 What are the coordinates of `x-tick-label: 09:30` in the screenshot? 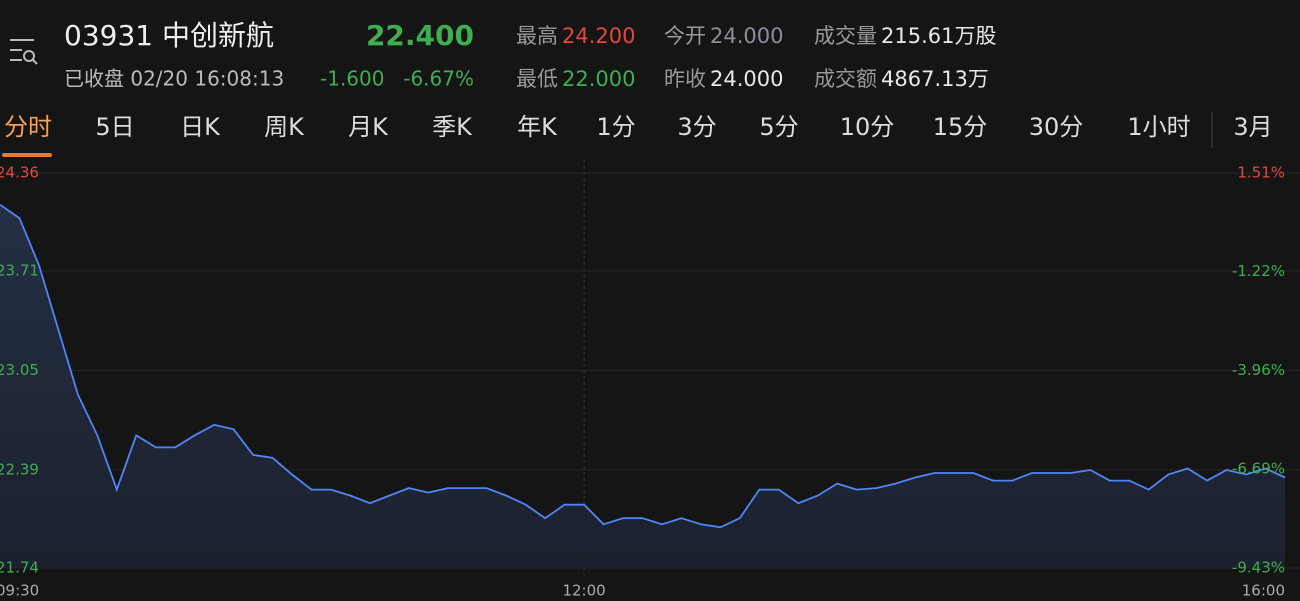 It's located at (19, 591).